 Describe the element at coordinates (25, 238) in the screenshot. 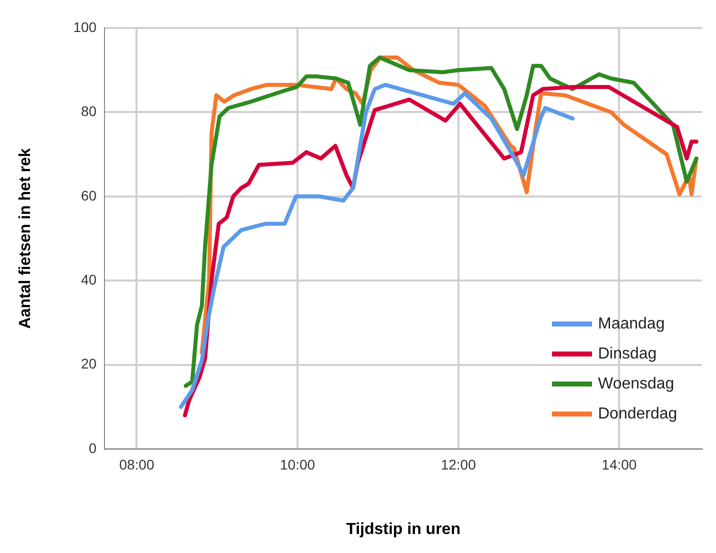

I see `y-axis-title: Aantal fietsen in het rek` at that location.